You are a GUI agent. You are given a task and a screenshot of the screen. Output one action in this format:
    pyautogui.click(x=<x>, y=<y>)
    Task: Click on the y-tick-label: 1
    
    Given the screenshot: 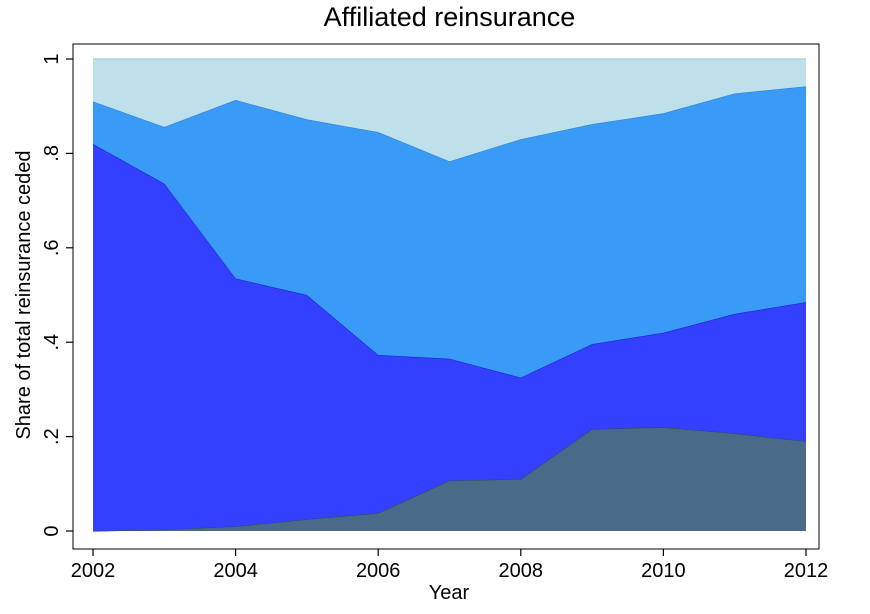 What is the action you would take?
    pyautogui.click(x=52, y=58)
    